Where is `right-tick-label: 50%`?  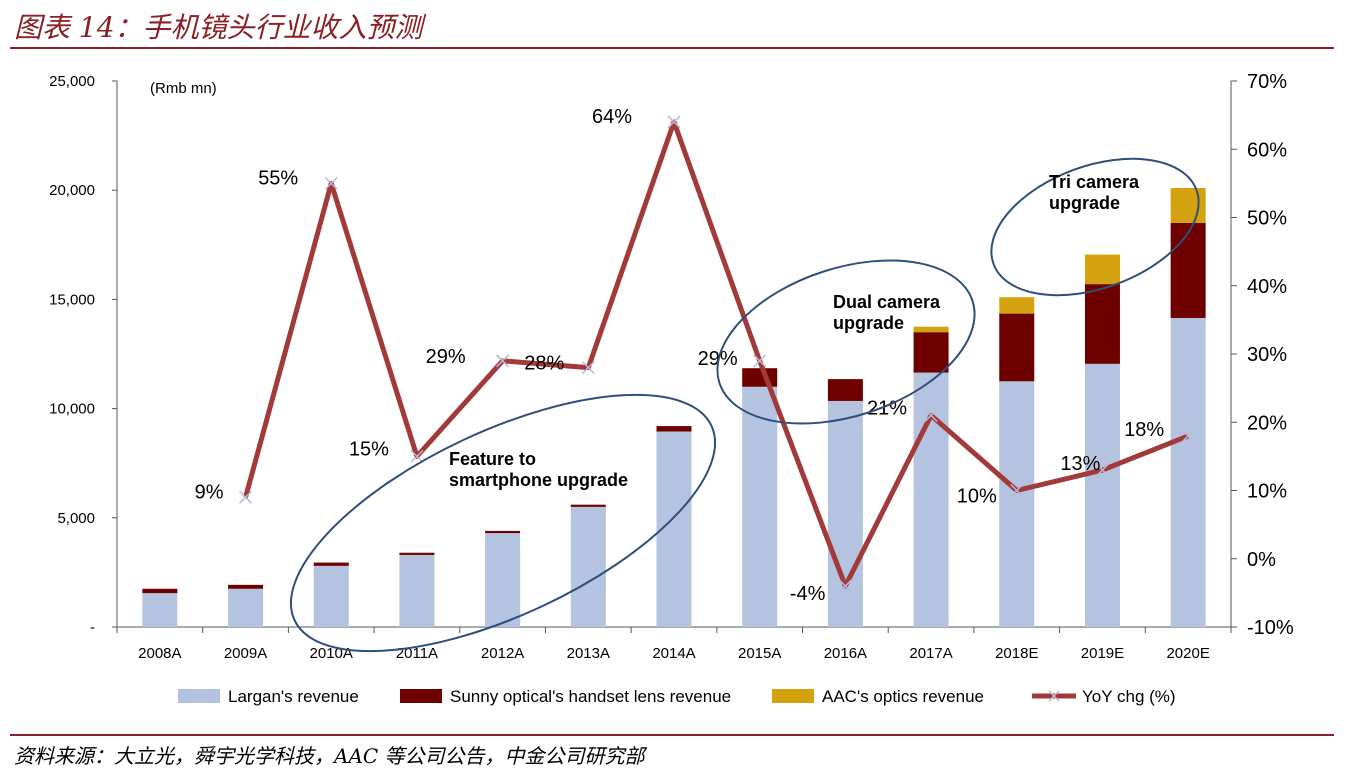
right-tick-label: 50% is located at coordinates (1267, 219).